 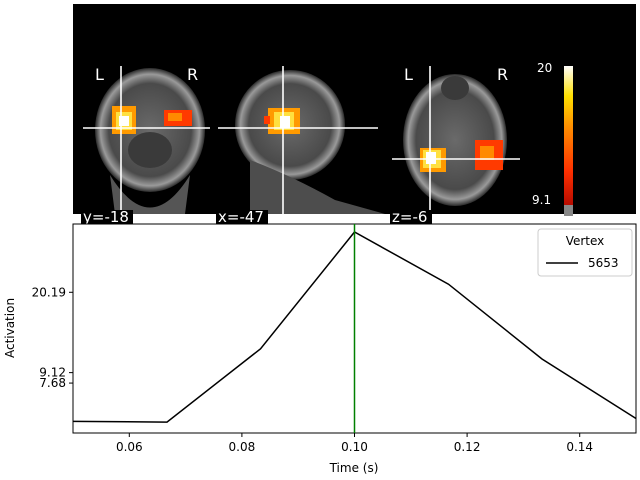 What do you see at coordinates (49, 292) in the screenshot?
I see `y-tick-label: 20.19` at bounding box center [49, 292].